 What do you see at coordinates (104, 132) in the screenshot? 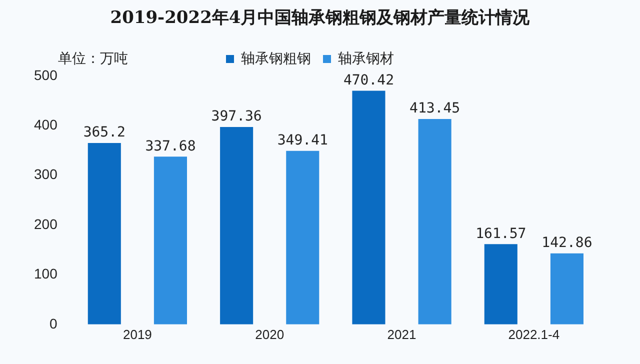
I see `data-label: 365.2` at bounding box center [104, 132].